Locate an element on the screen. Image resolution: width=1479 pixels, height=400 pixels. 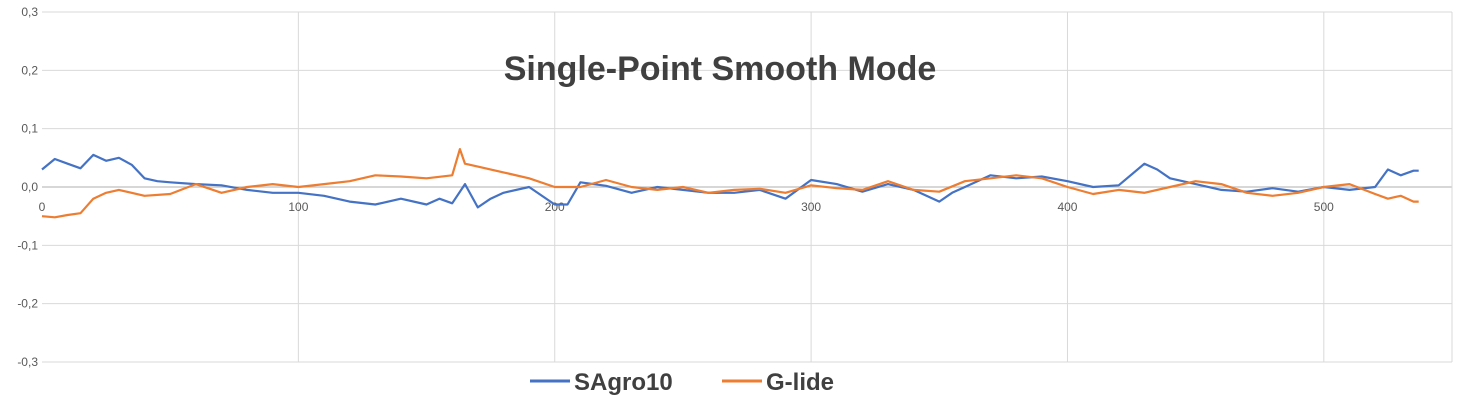
y-tick-label: -0,2 is located at coordinates (27, 304).